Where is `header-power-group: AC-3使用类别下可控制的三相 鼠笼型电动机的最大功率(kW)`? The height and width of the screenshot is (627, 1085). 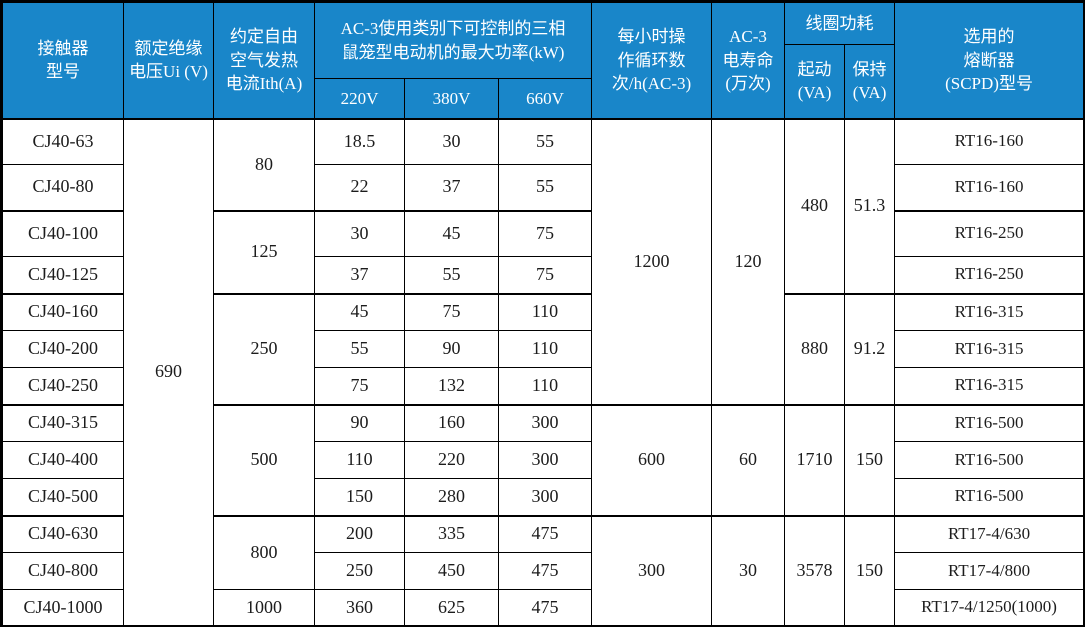
header-power-group: AC-3使用类别下可控制的三相 鼠笼型电动机的最大功率(kW) is located at coordinates (453, 40).